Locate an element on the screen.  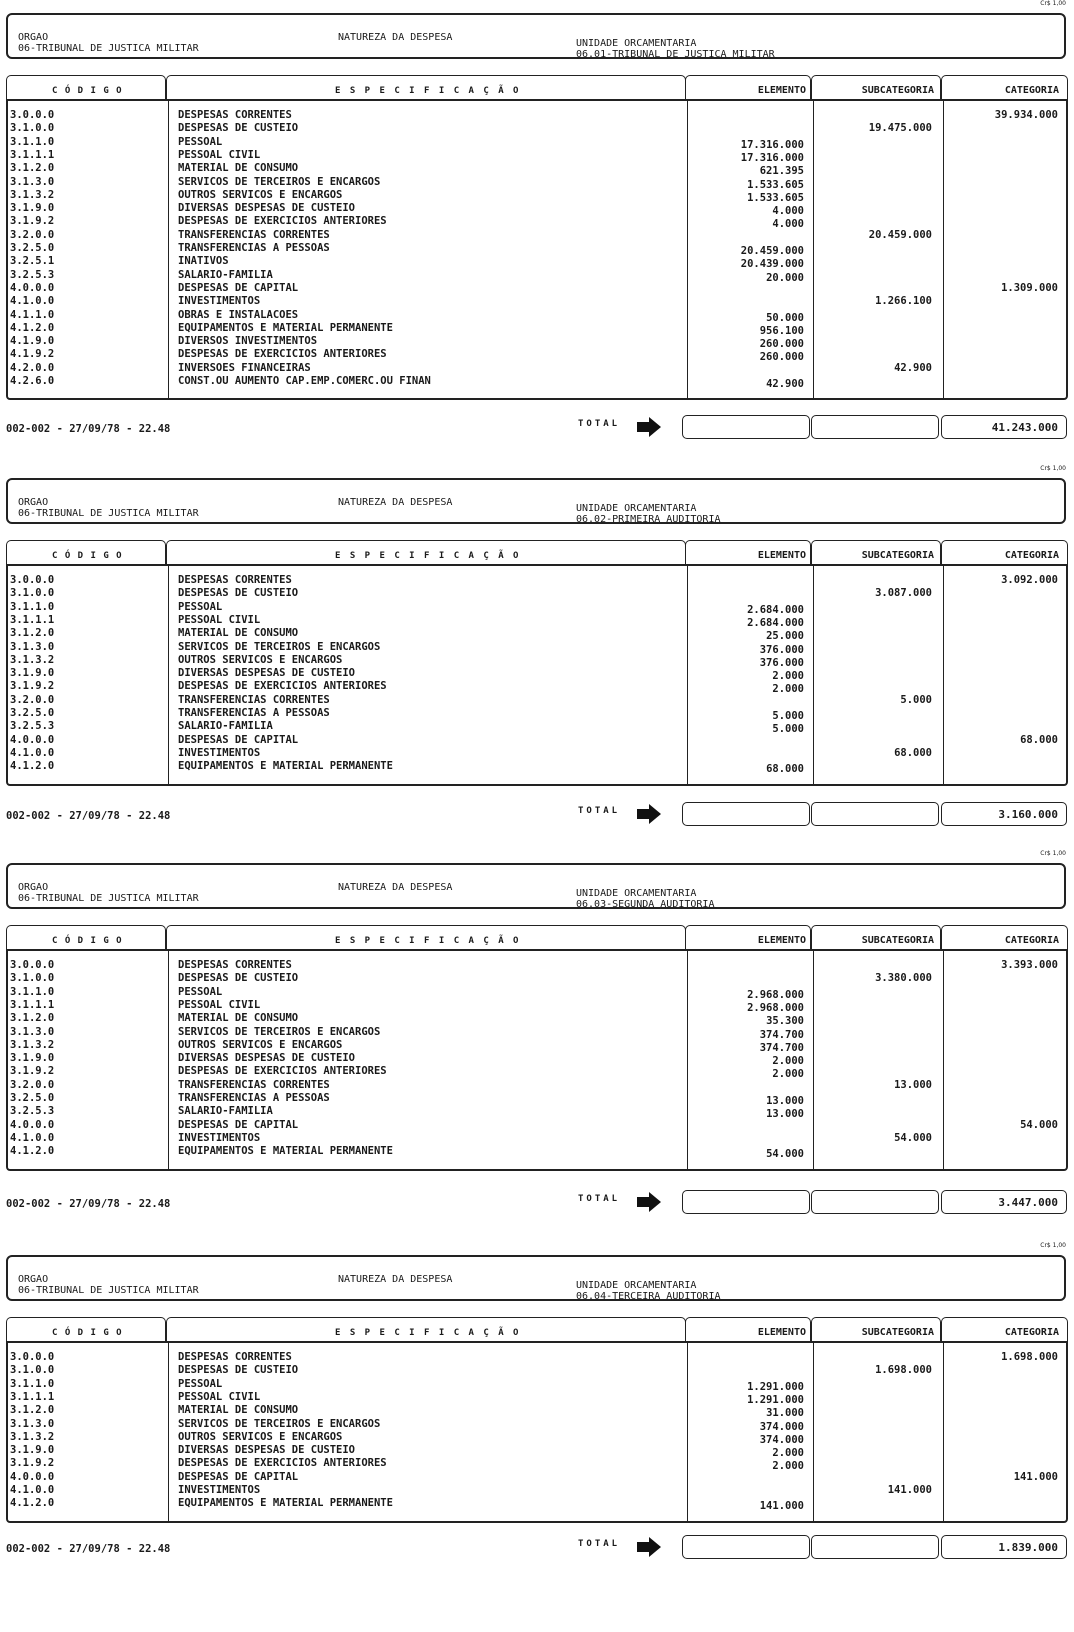
row-elemento: 54.000 is located at coordinates (785, 1154).